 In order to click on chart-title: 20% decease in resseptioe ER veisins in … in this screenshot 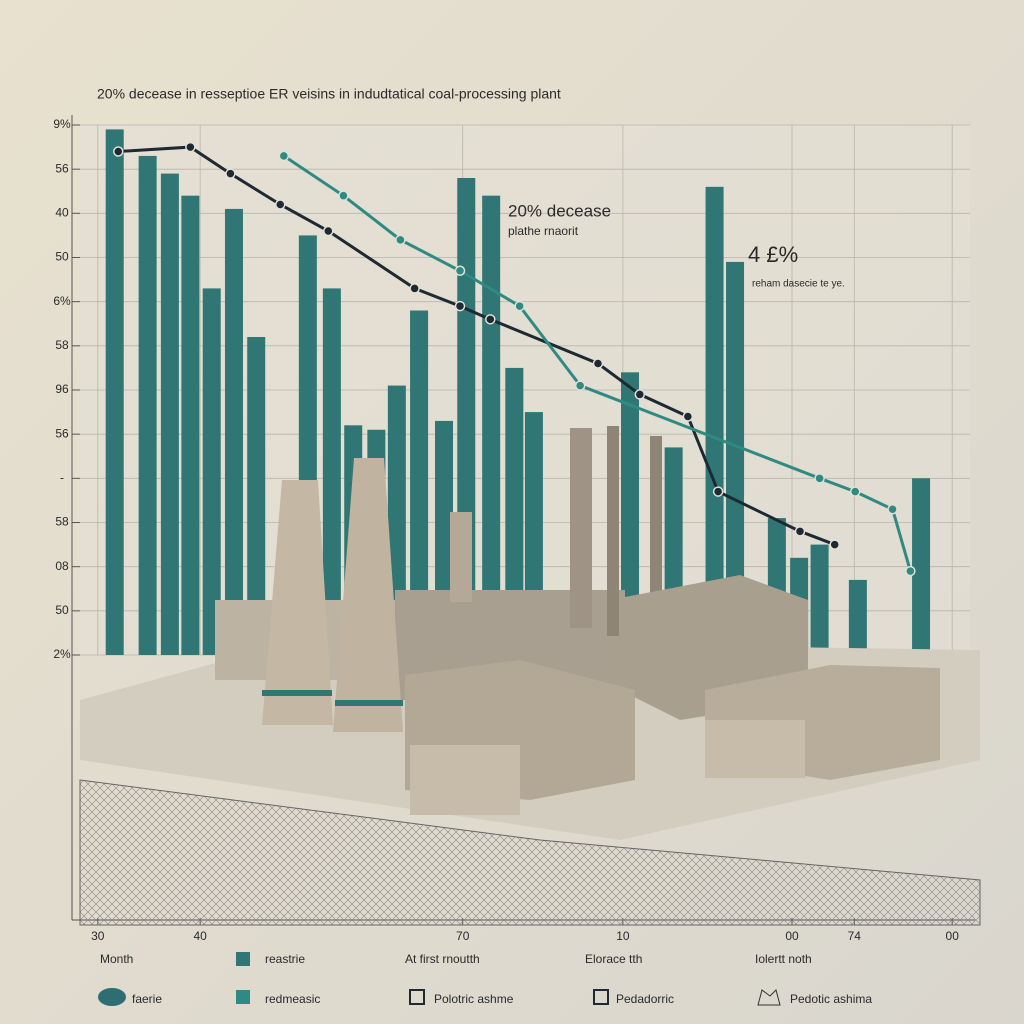, I will do `click(329, 94)`.